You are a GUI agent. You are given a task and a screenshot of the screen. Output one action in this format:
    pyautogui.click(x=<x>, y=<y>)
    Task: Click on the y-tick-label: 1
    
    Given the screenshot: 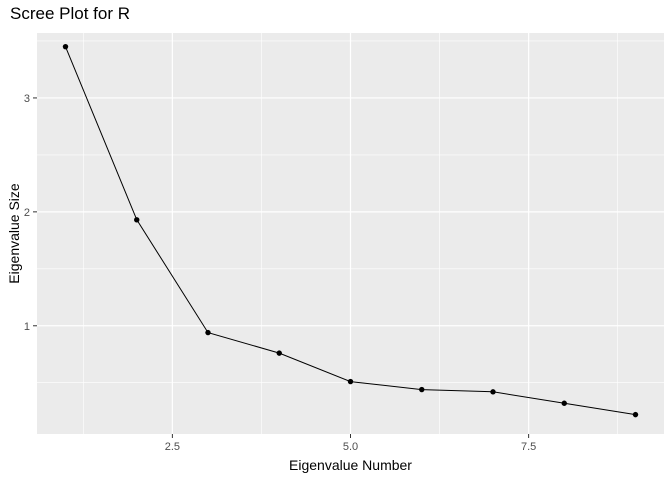 What is the action you would take?
    pyautogui.click(x=27, y=327)
    